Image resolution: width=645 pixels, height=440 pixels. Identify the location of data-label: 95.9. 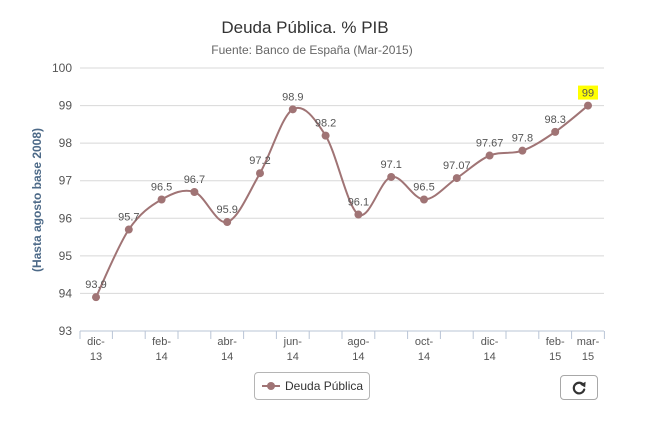
(226, 210).